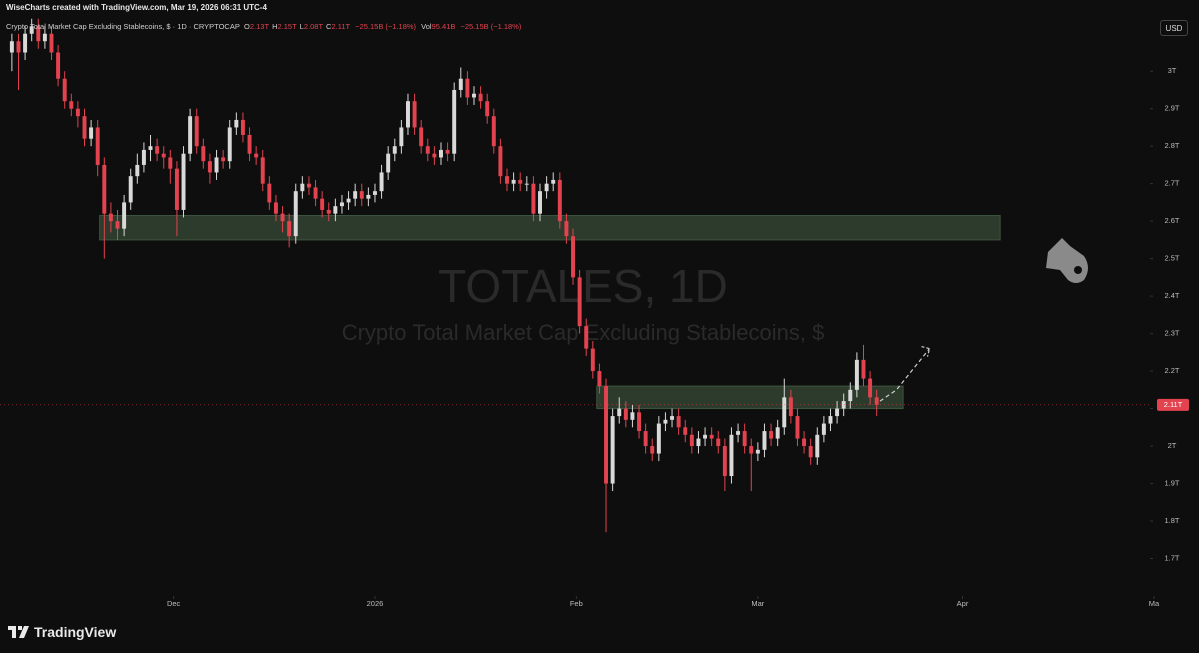  What do you see at coordinates (301, 26) in the screenshot?
I see `legend-key: L` at bounding box center [301, 26].